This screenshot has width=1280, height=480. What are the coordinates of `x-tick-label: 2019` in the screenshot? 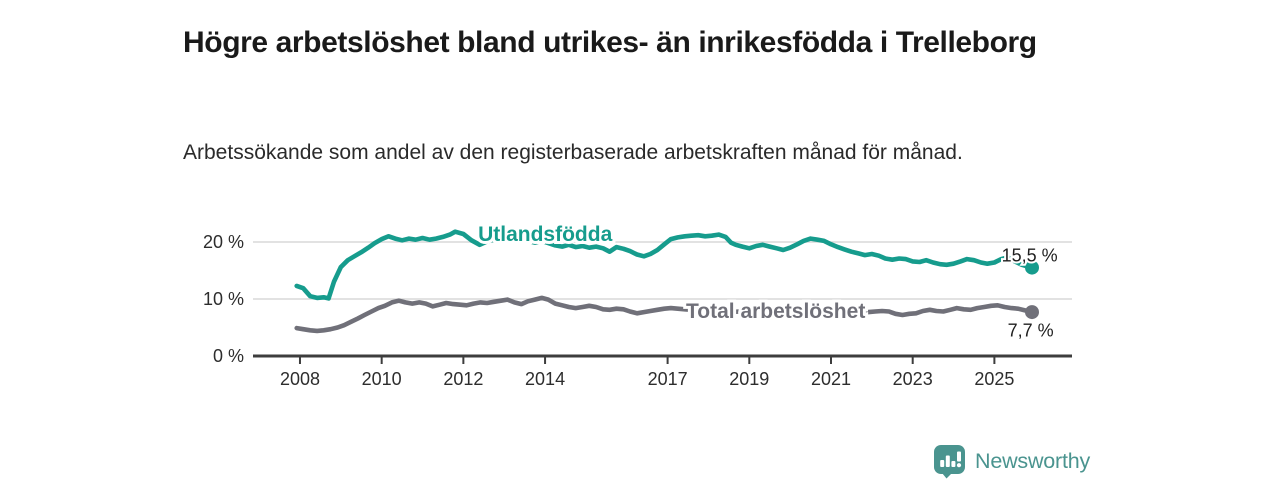 It's located at (749, 379).